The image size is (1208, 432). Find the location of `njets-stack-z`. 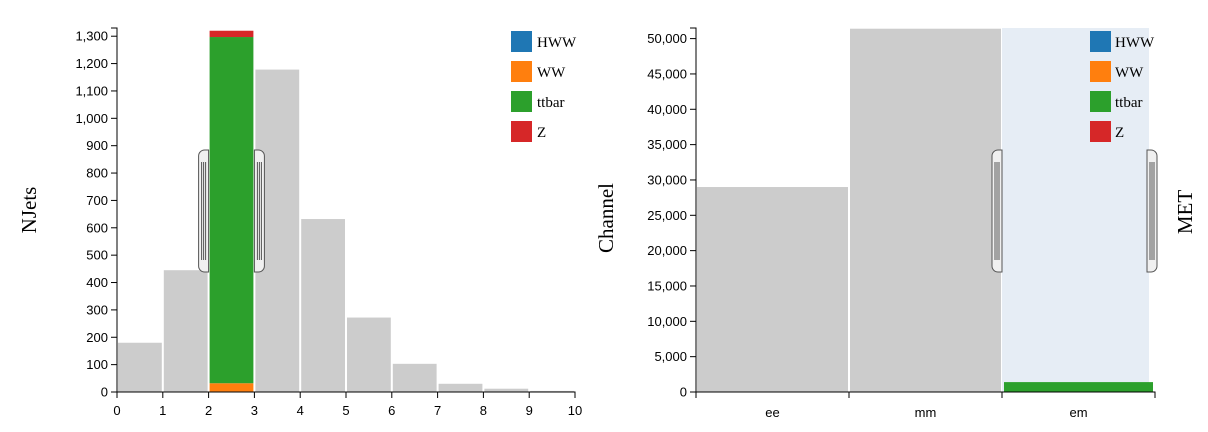

njets-stack-z is located at coordinates (231, 34).